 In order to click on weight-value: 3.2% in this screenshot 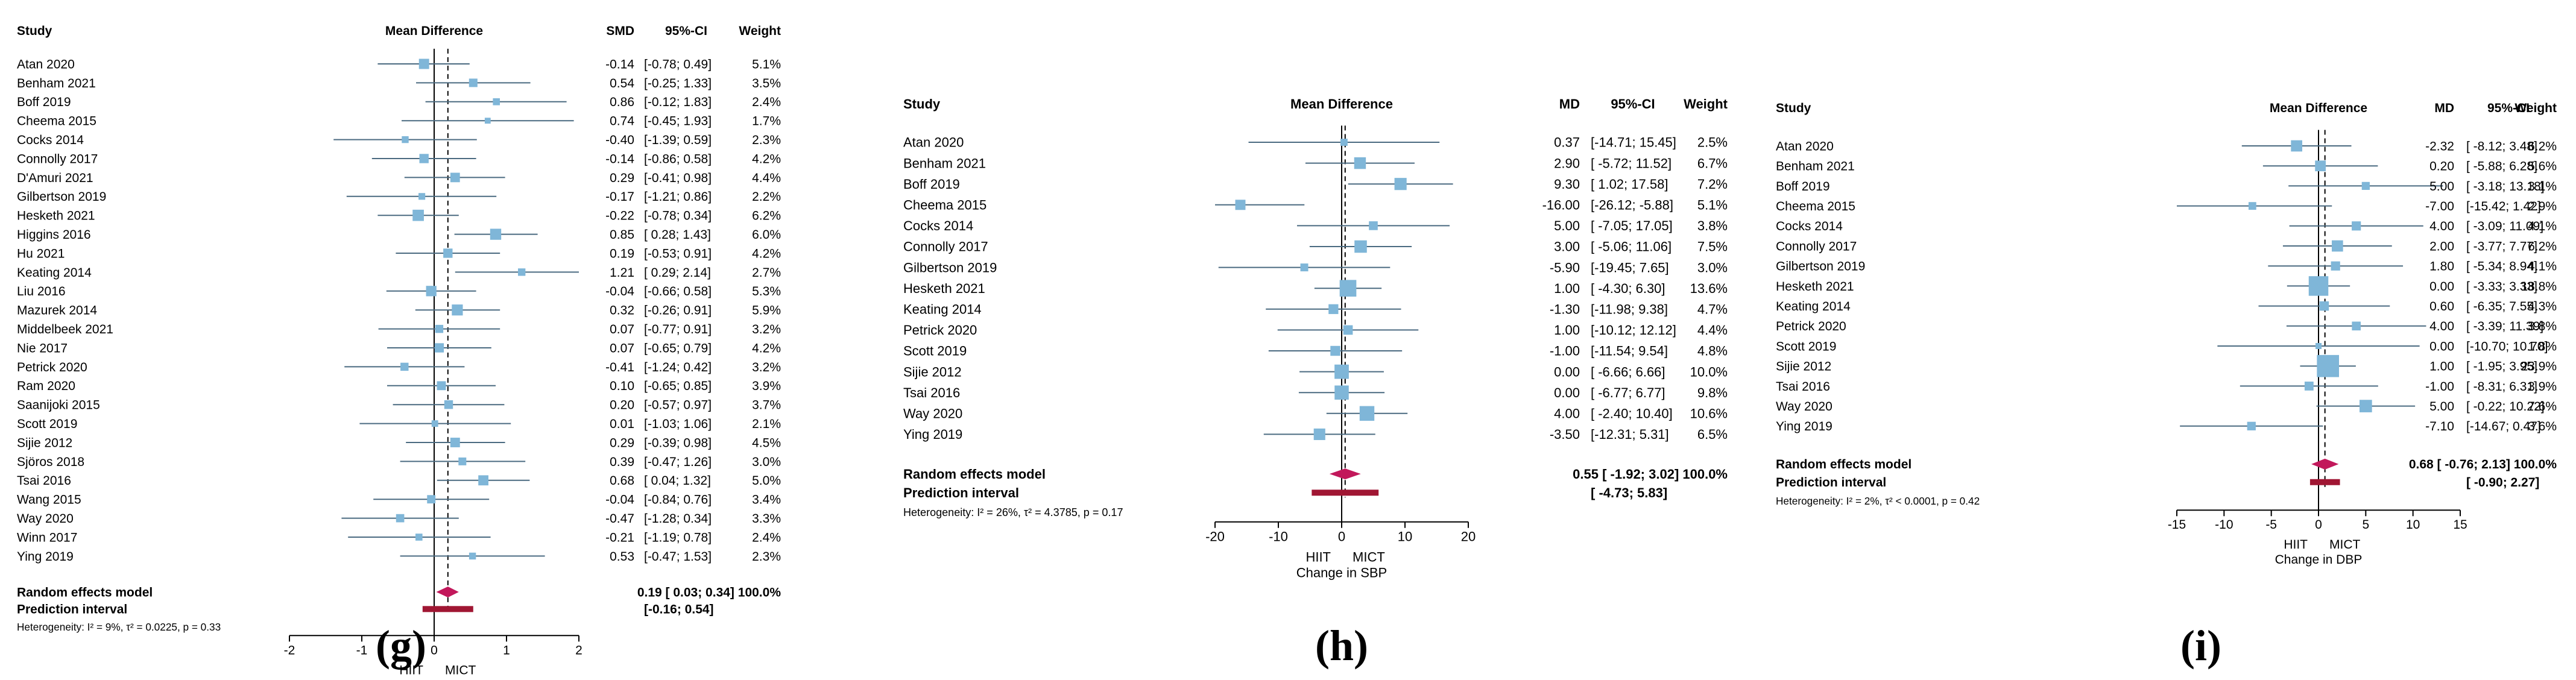, I will do `click(766, 367)`.